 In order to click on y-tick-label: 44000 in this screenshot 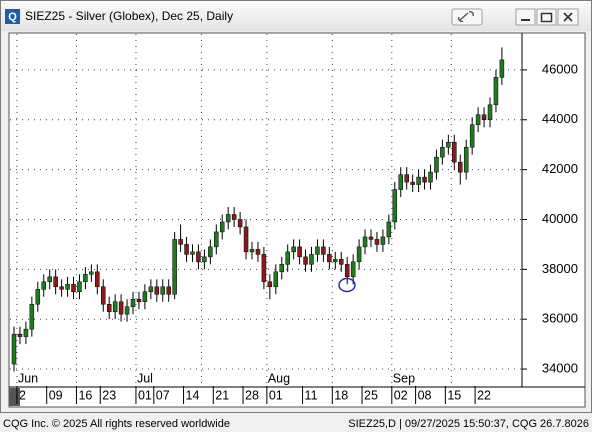, I will do `click(560, 118)`.